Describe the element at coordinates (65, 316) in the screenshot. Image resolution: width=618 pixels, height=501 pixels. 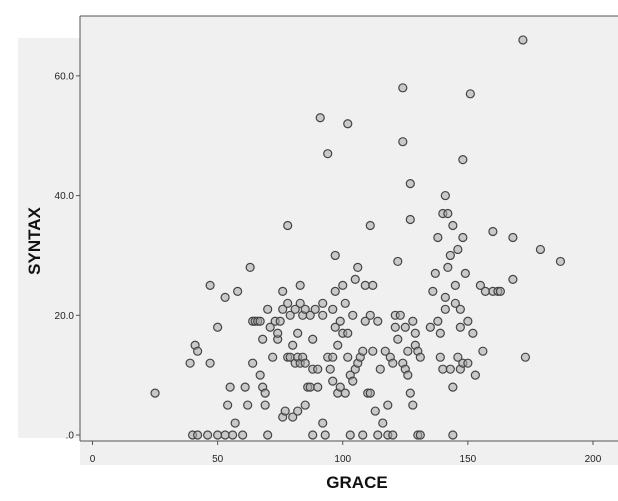
I see `y-tick-label: 20.0` at that location.